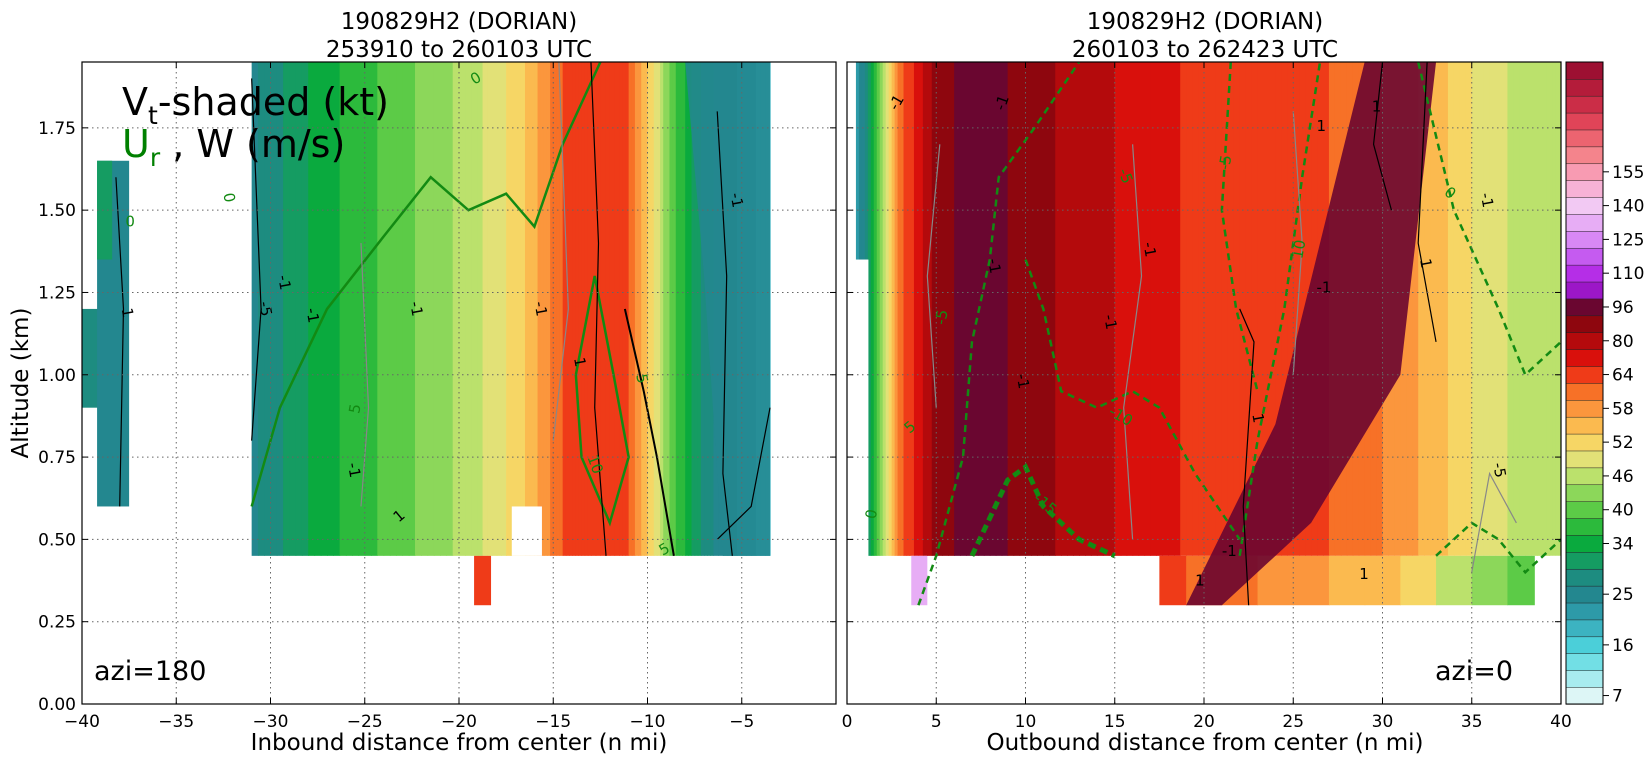 The image size is (1645, 762). What do you see at coordinates (648, 722) in the screenshot?
I see `x-tick-label: −10` at bounding box center [648, 722].